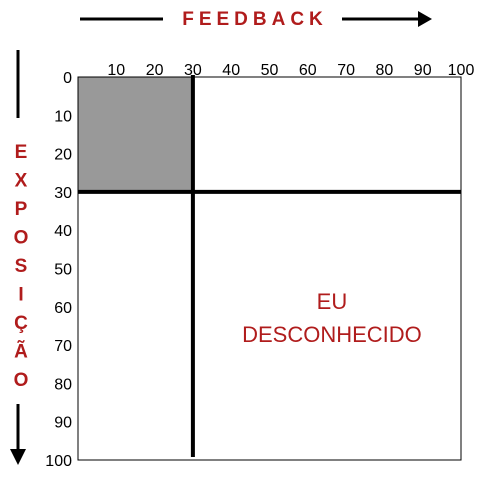 The image size is (487, 483). I want to click on feedback-tick-label: 30, so click(193, 70).